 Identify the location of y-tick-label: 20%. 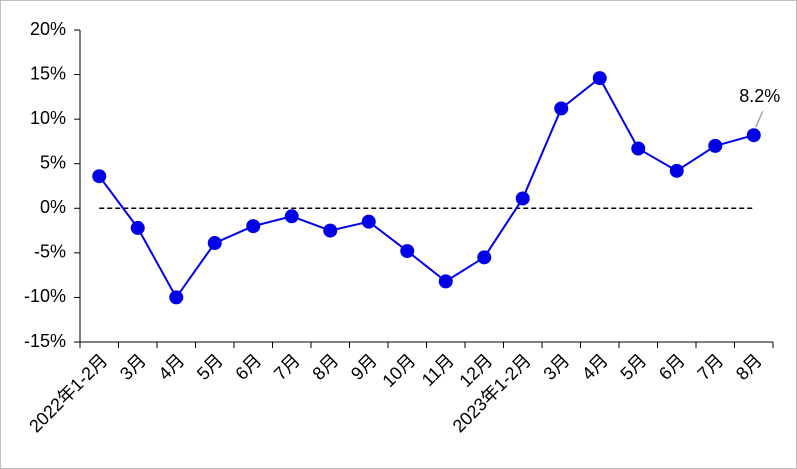
(48, 29).